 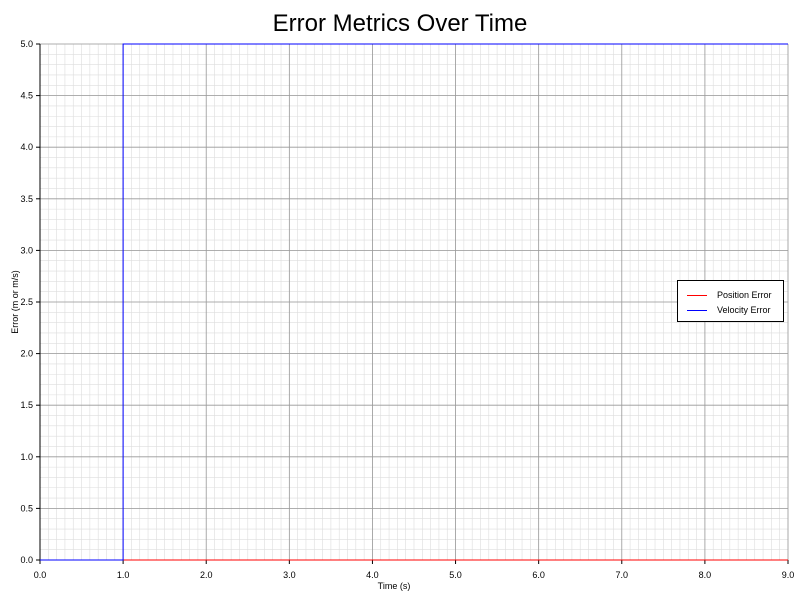 I want to click on y-tick-label: 1.0, so click(x=26, y=457).